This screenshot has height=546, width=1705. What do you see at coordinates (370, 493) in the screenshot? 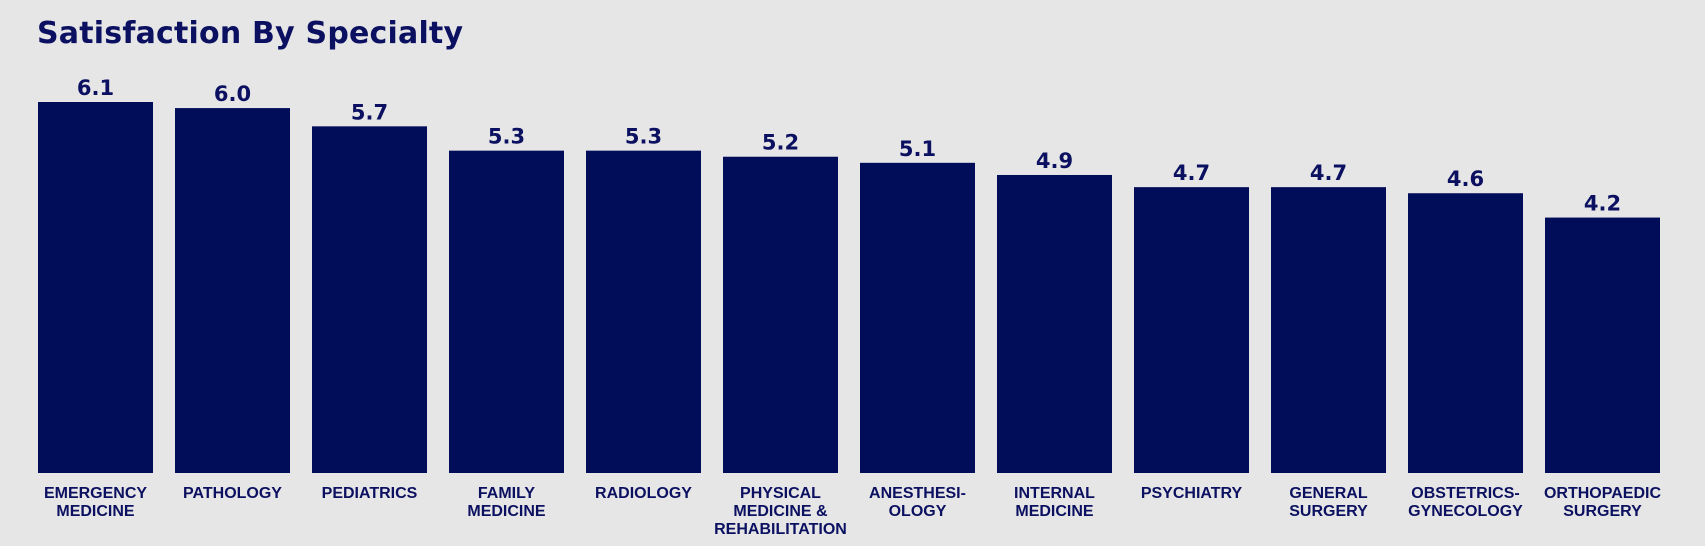
I see `category-label: PEDIATRICS` at bounding box center [370, 493].